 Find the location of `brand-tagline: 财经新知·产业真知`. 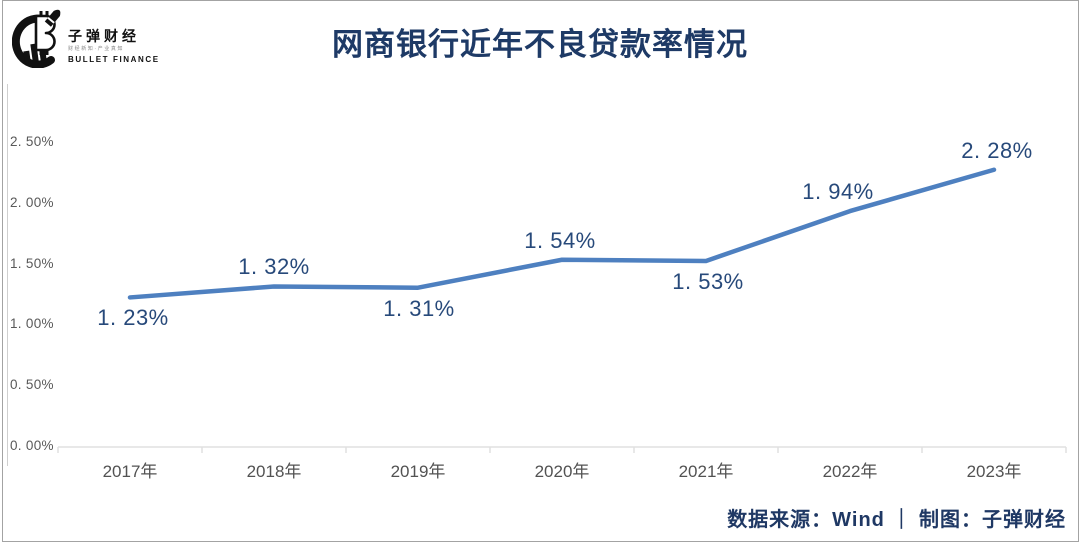

brand-tagline: 财经新知·产业真知 is located at coordinates (96, 49).